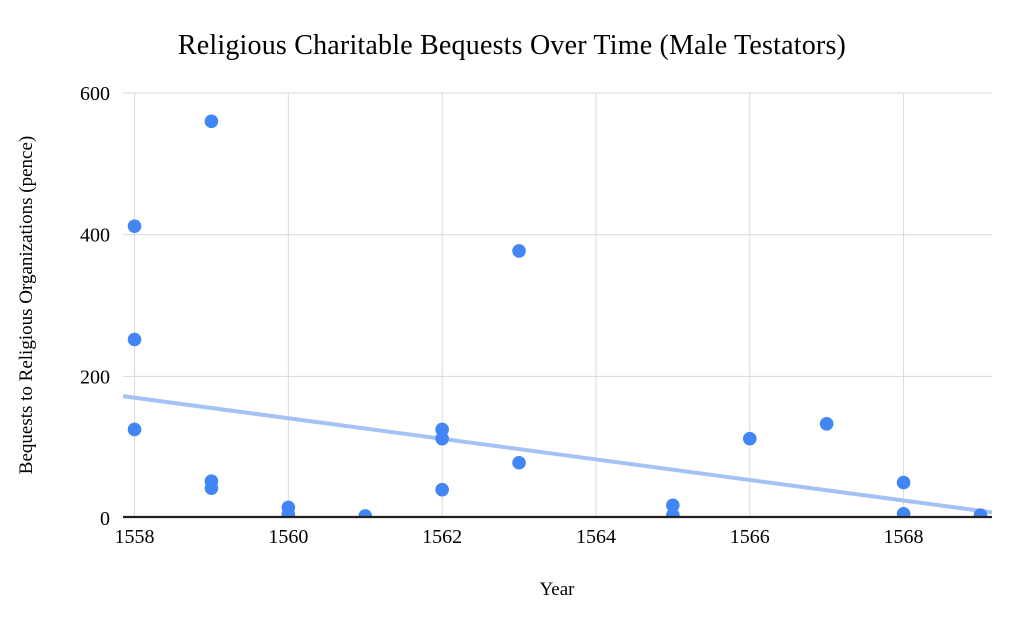 This screenshot has height=633, width=1024. I want to click on x-tick-label: 1558, so click(135, 537).